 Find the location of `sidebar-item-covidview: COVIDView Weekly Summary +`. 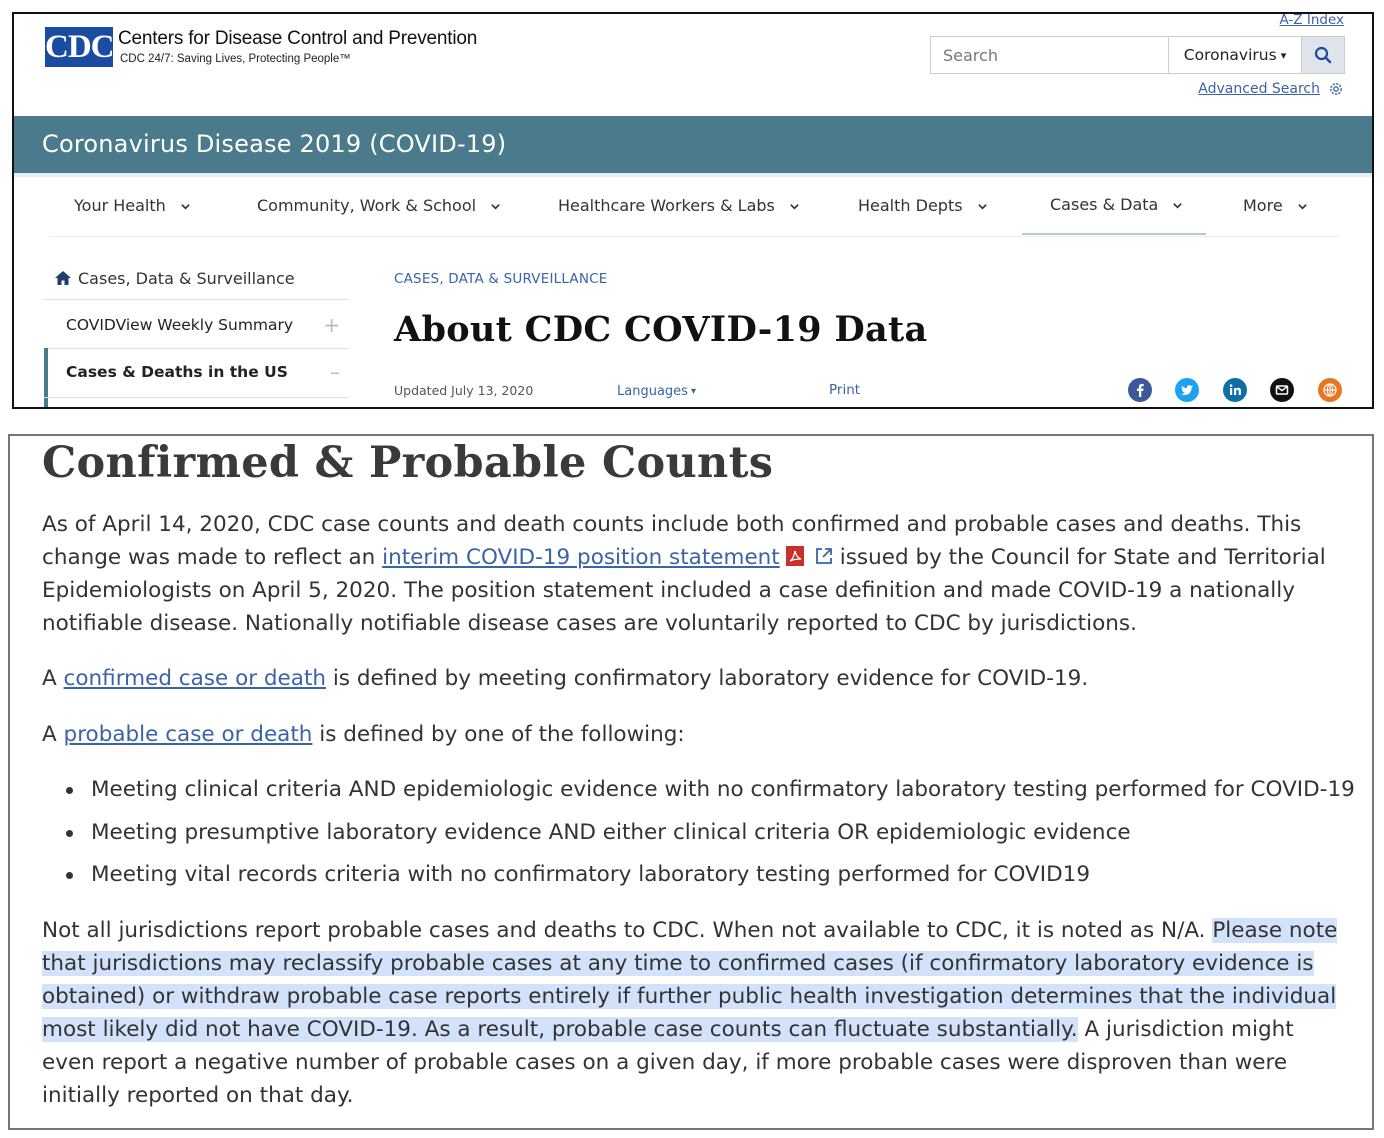

sidebar-item-covidview: COVIDView Weekly Summary + is located at coordinates (206, 325).